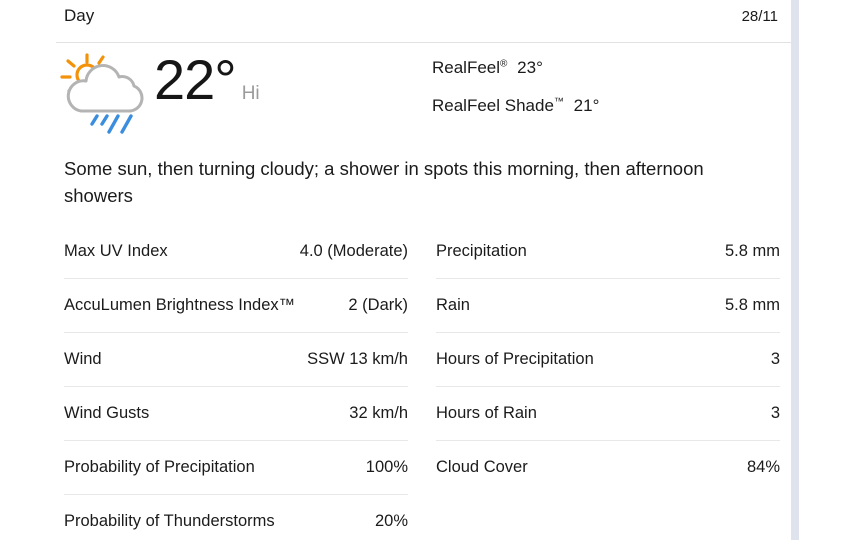 This screenshot has height=540, width=864. What do you see at coordinates (159, 467) in the screenshot?
I see `detail-label: Probability of Precipitation` at bounding box center [159, 467].